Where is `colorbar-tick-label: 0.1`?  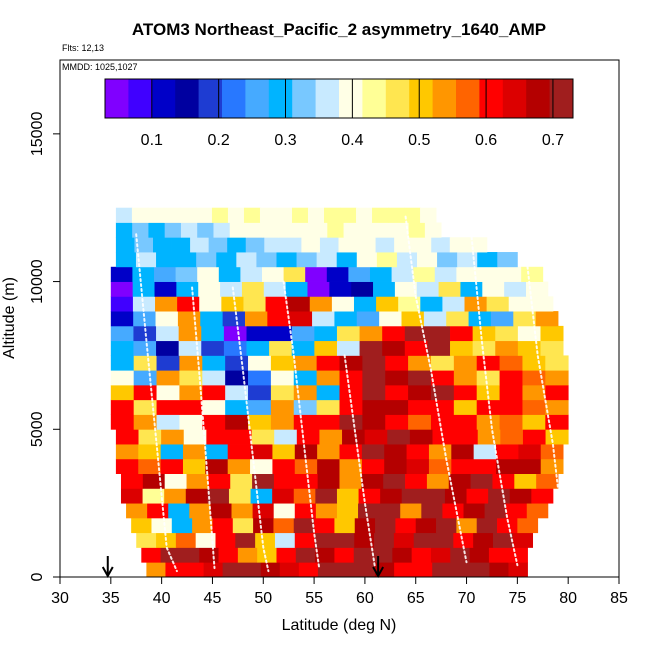
colorbar-tick-label: 0.1 is located at coordinates (152, 140).